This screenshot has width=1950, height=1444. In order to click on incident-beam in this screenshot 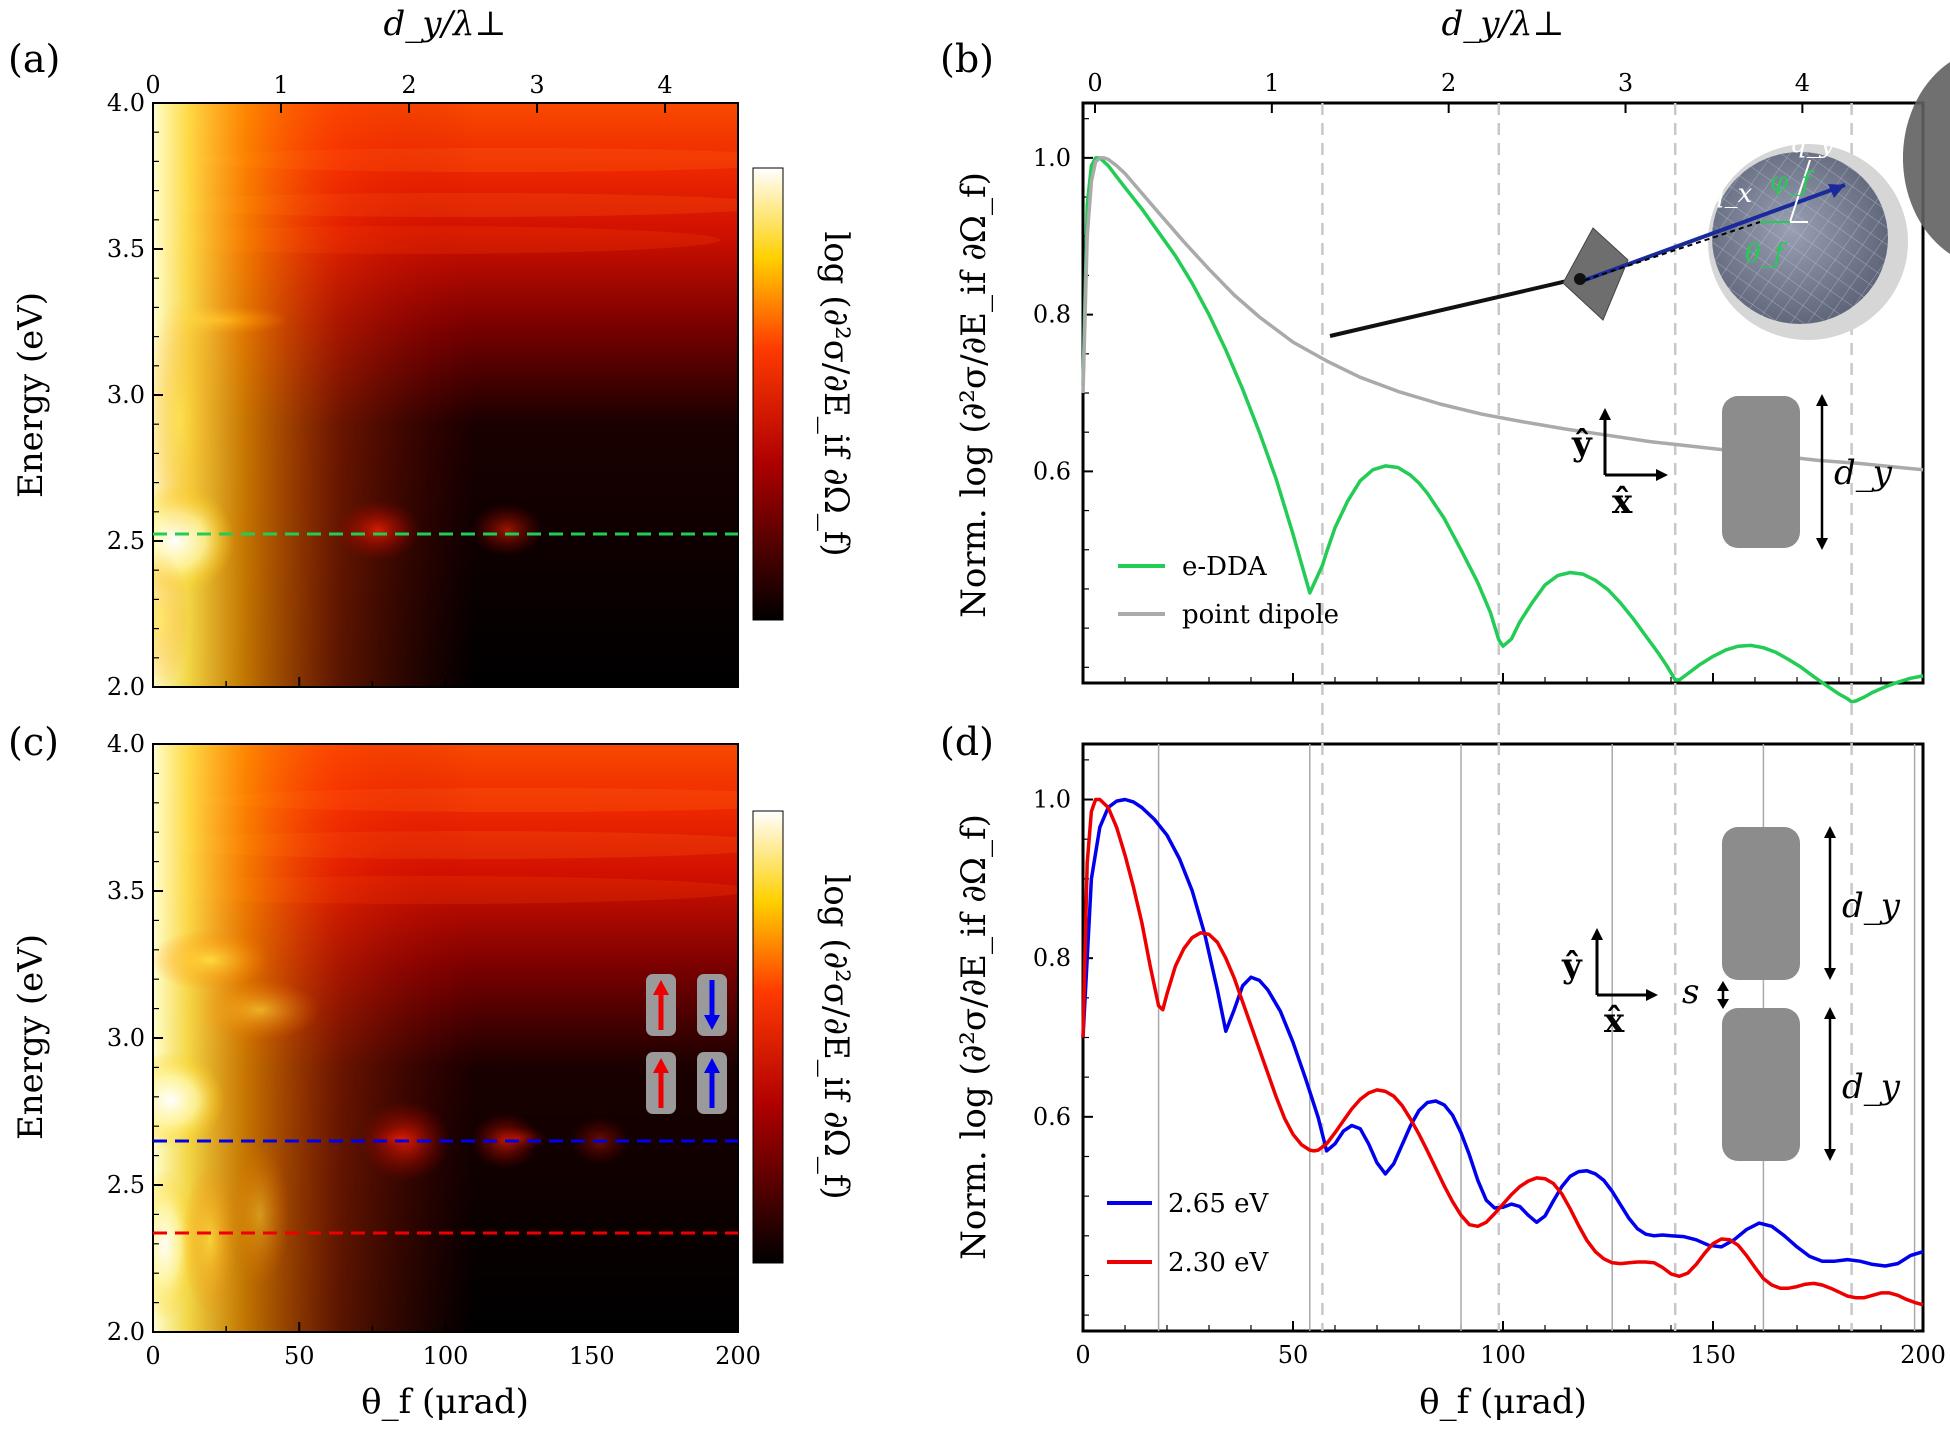, I will do `click(1455, 307)`.